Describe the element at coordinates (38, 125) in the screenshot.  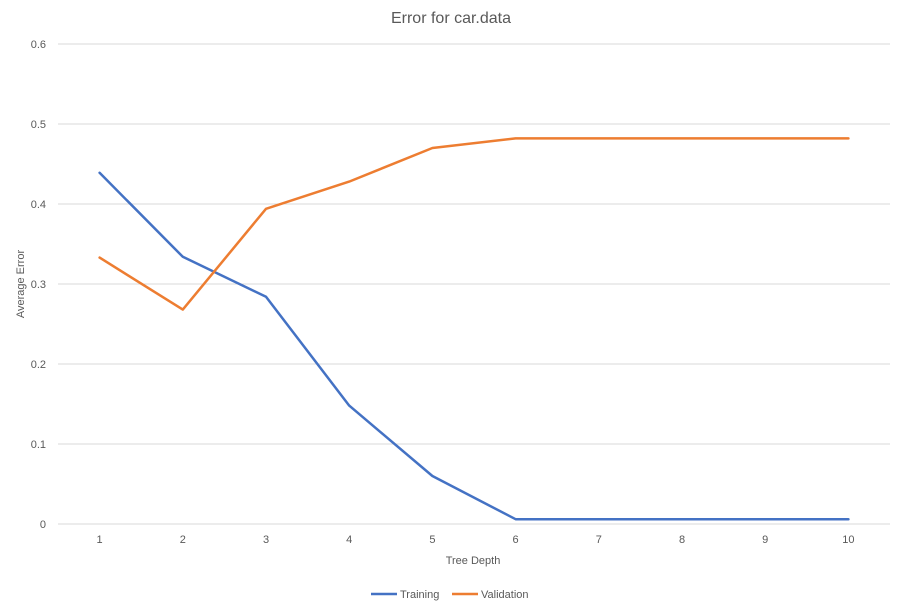
I see `y-tick-label: 0.5` at that location.